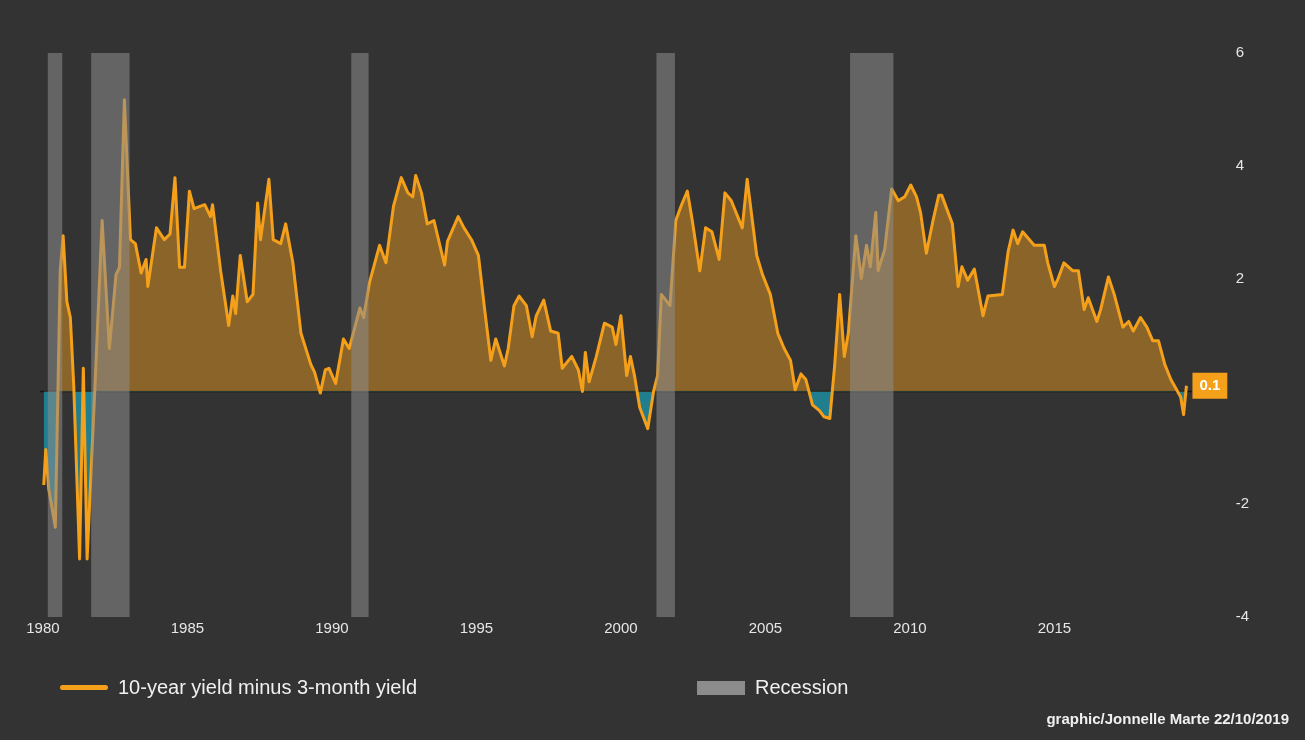  What do you see at coordinates (476, 628) in the screenshot?
I see `x-tick-label: 1995` at bounding box center [476, 628].